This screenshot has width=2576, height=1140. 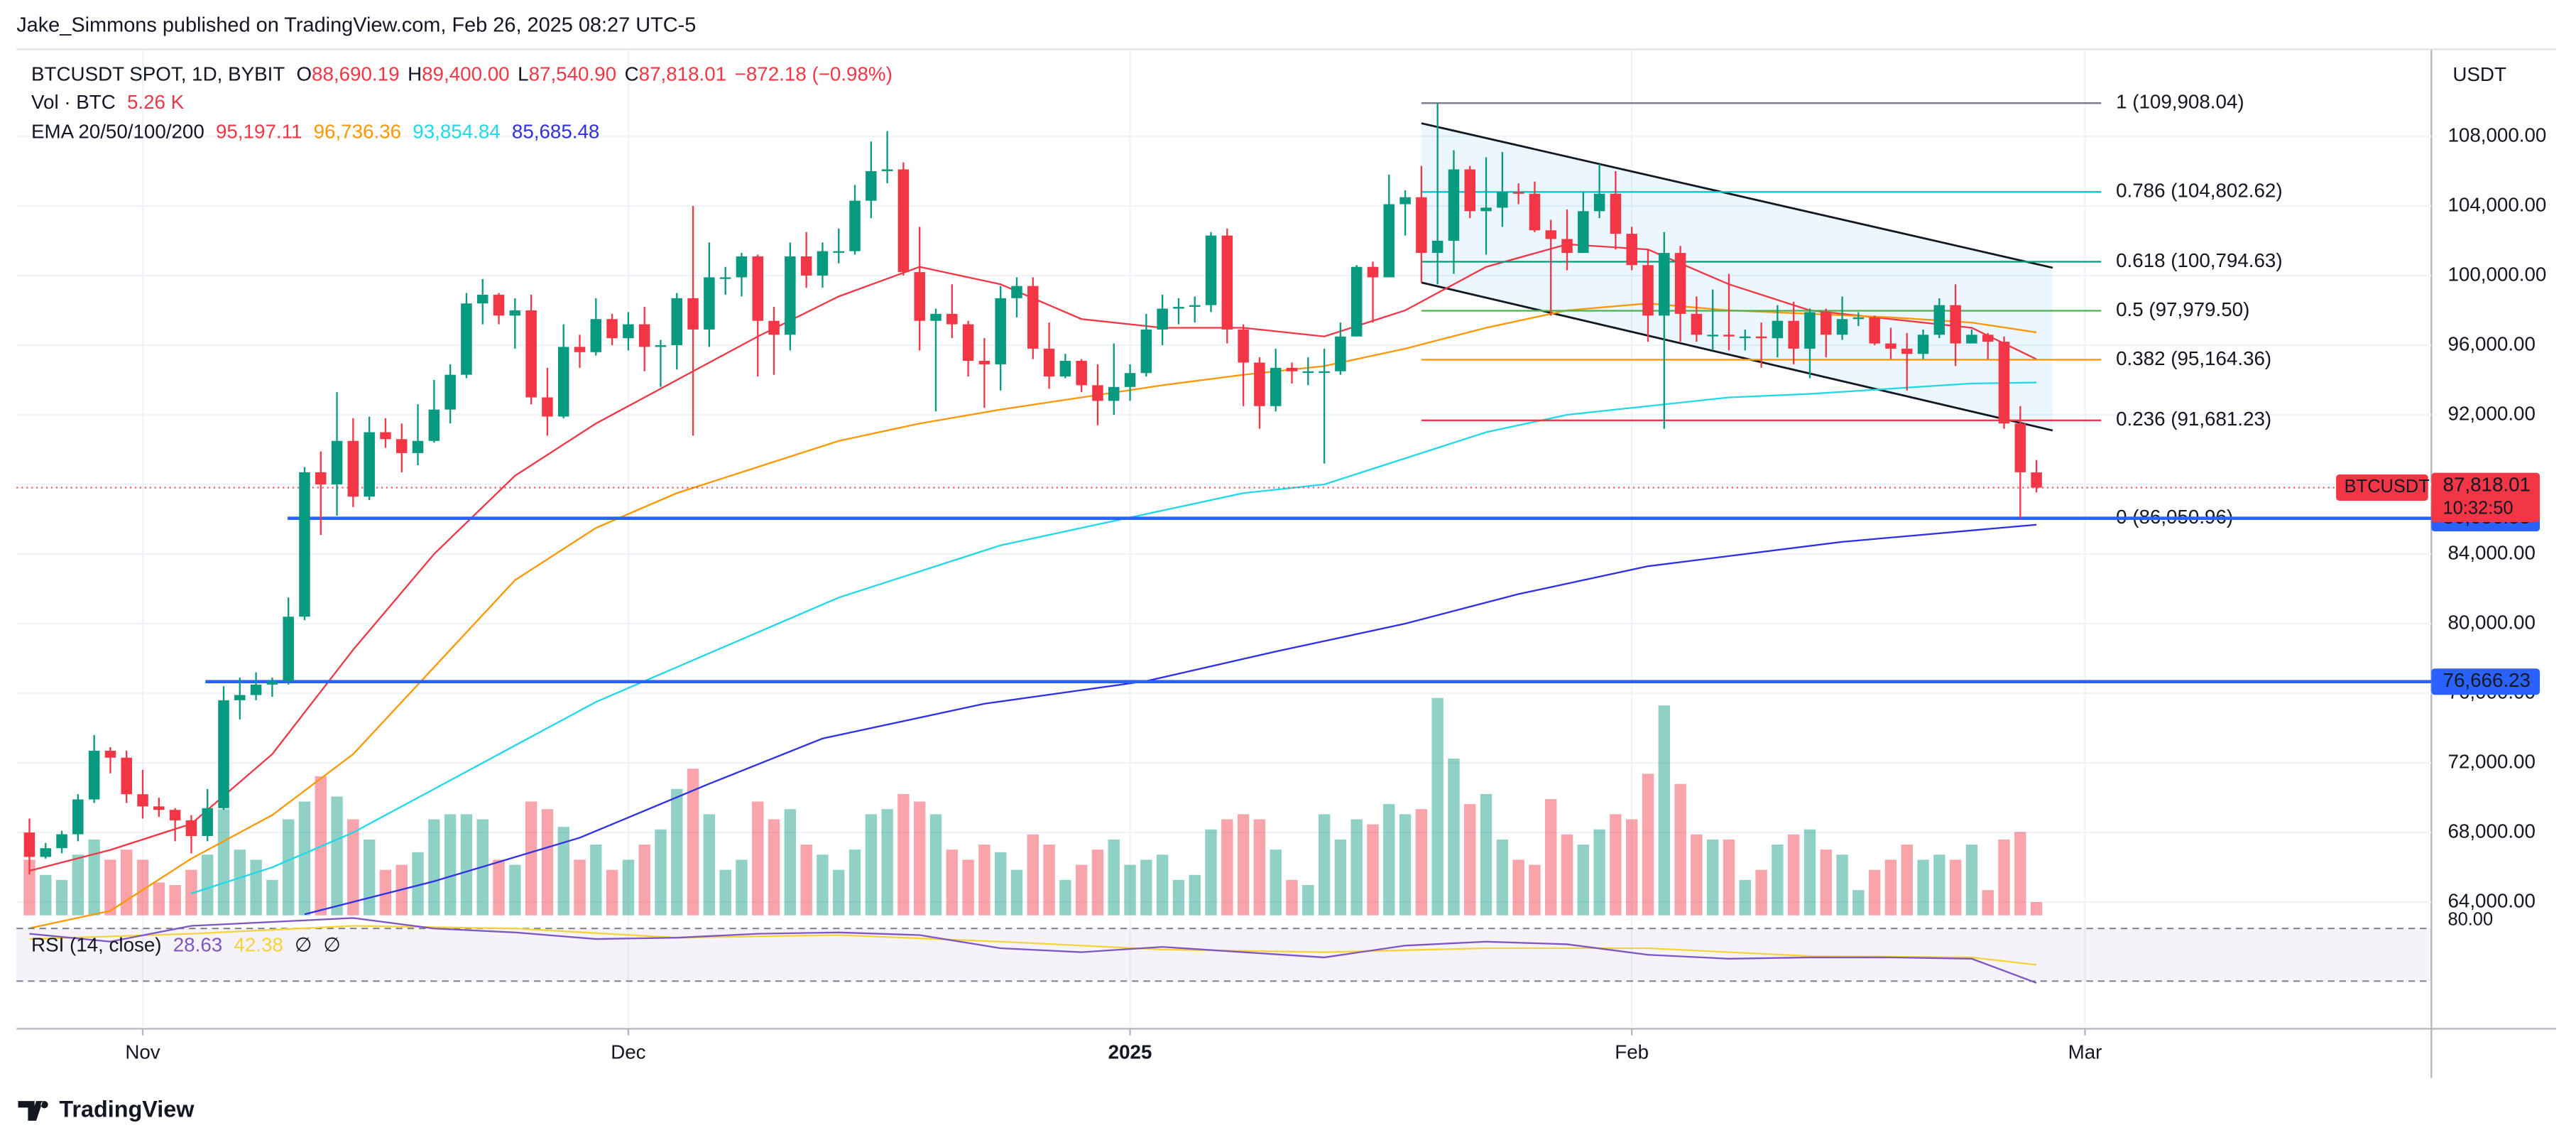 I want to click on y-tick-label: 96,000.00, so click(x=2491, y=343).